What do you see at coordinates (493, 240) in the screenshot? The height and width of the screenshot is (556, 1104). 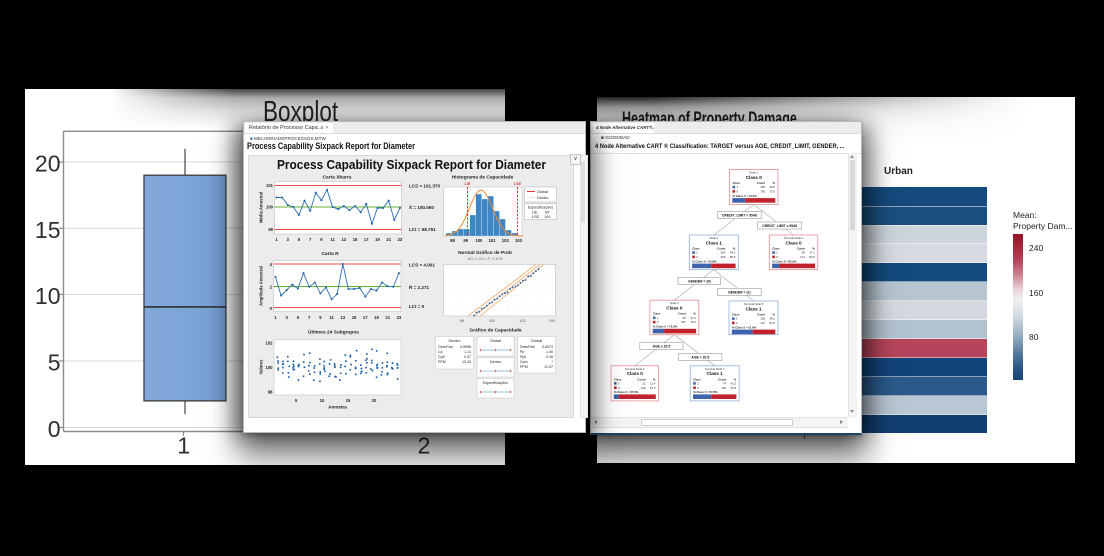 I see `svg-text: 101` at bounding box center [493, 240].